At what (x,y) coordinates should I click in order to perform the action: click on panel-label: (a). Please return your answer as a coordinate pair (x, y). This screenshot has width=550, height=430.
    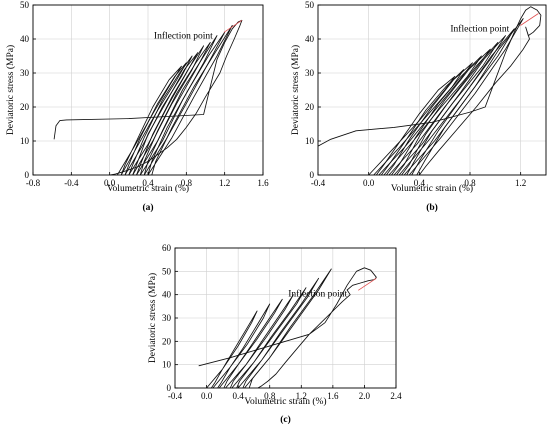
    Looking at the image, I should click on (147, 207).